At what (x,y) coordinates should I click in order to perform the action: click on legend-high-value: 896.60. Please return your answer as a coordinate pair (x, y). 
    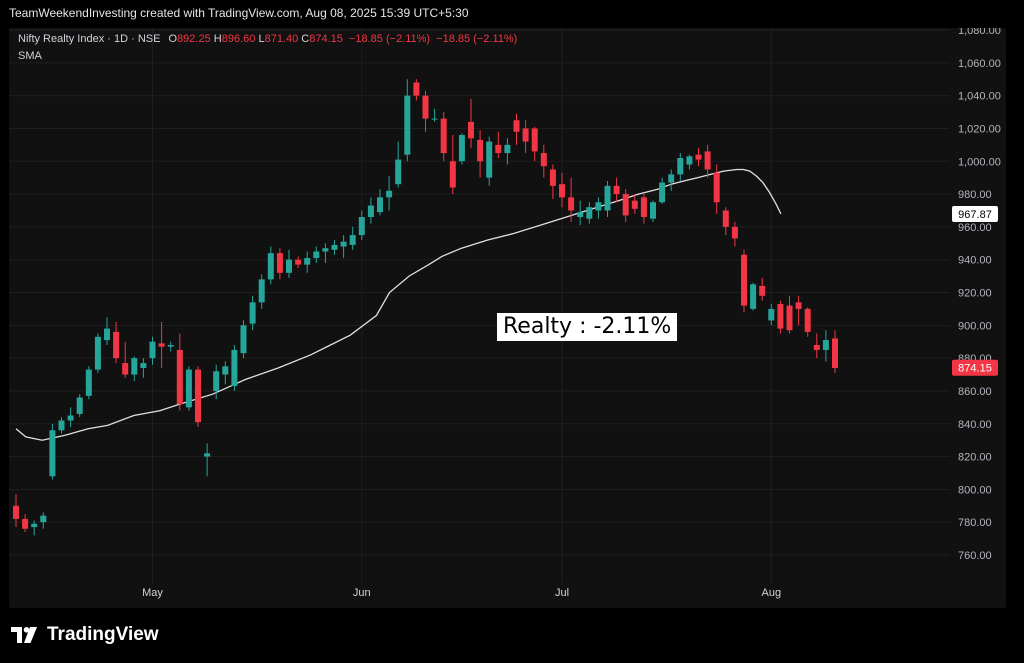
    Looking at the image, I should click on (238, 39).